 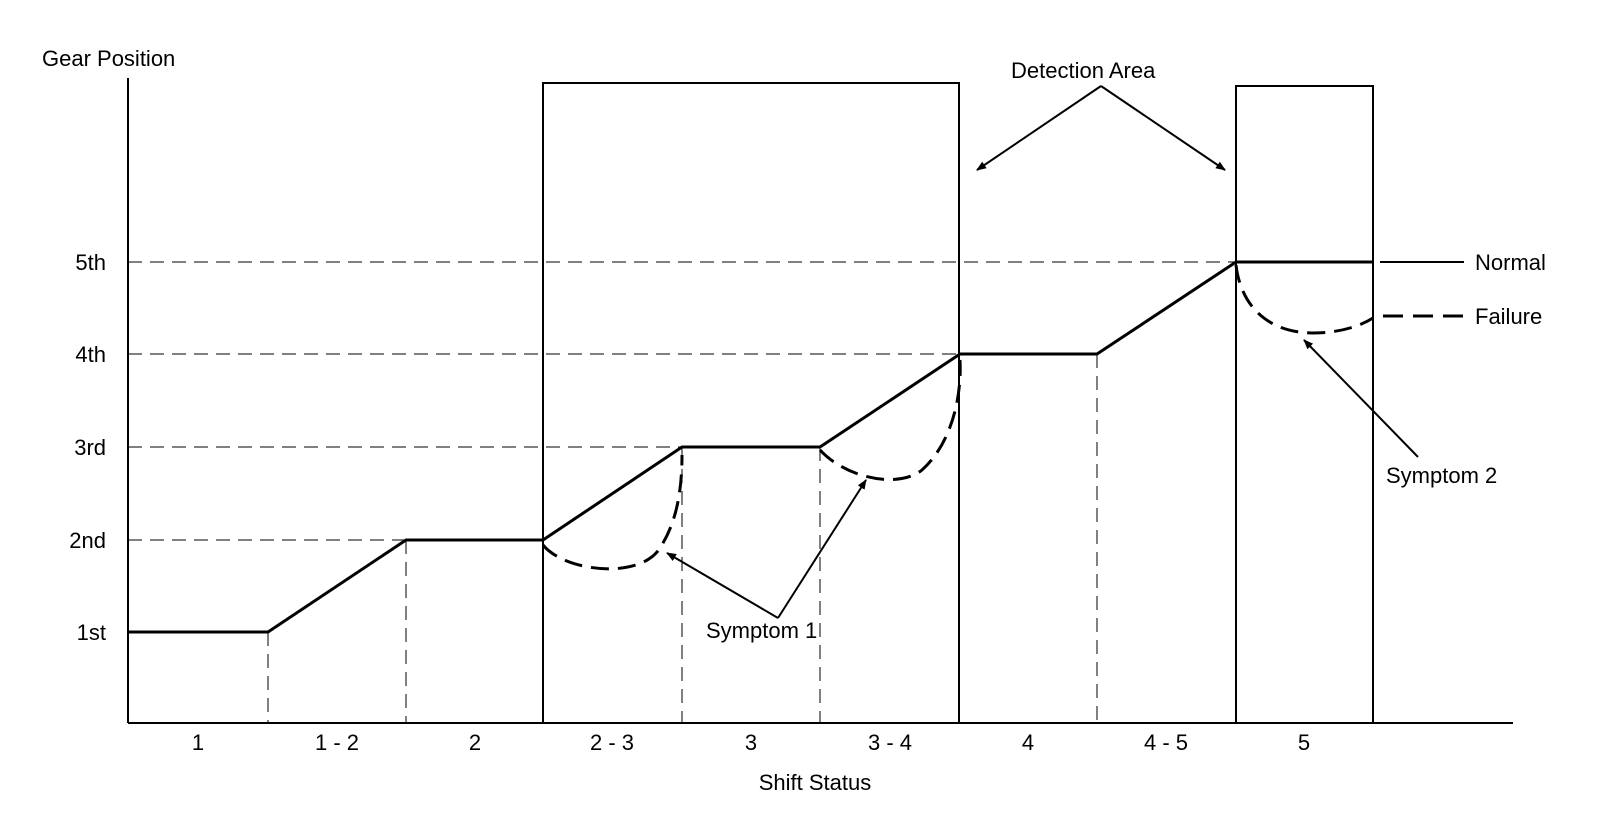 I want to click on shift-label-1-2: 1 - 2, so click(x=337, y=742).